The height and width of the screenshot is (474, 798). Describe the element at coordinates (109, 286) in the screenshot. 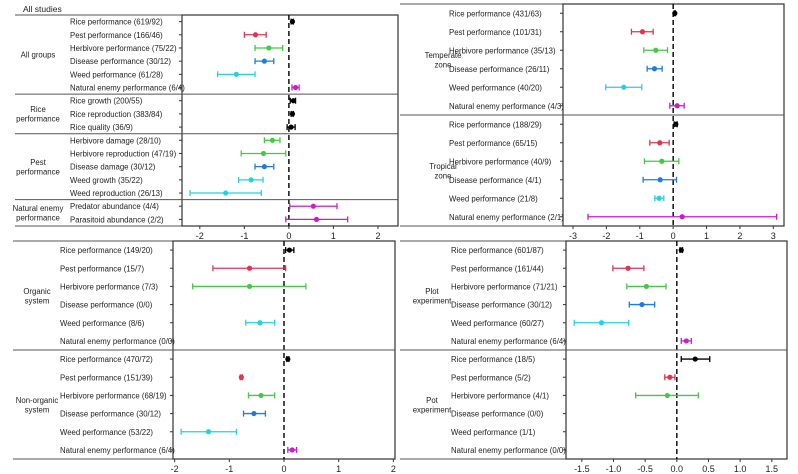

I see `row-label: Herbivore performance (7/3)` at that location.